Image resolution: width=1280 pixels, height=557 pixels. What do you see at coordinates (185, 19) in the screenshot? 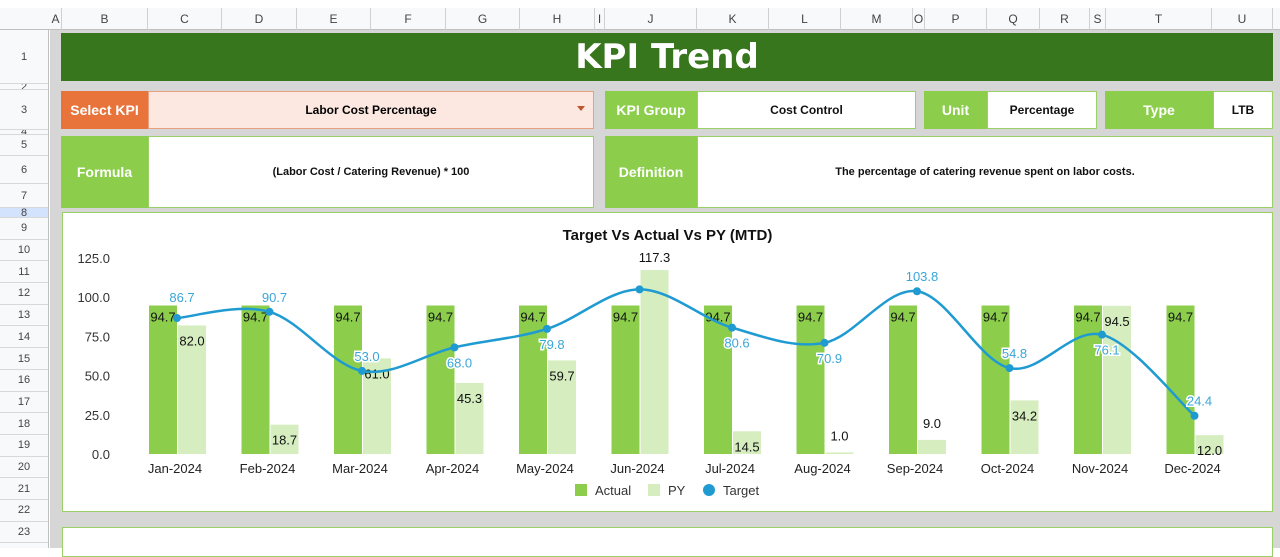
I see `column-header: C` at bounding box center [185, 19].